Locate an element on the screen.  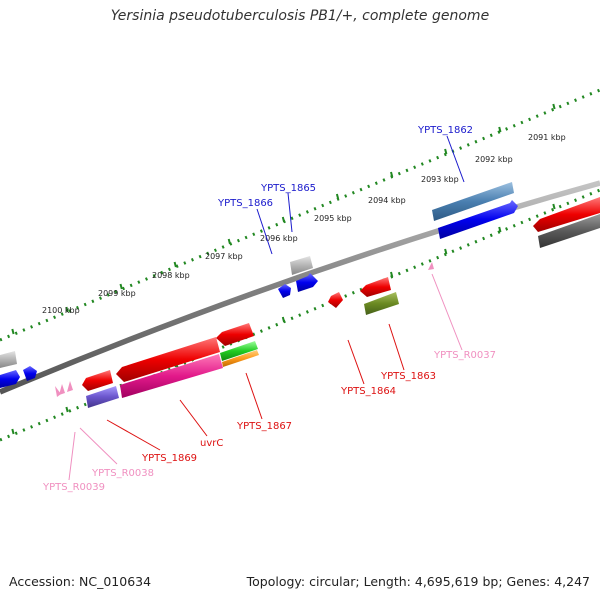
gene-label-ypts-1864: YPTS_1864 is located at coordinates (368, 391).